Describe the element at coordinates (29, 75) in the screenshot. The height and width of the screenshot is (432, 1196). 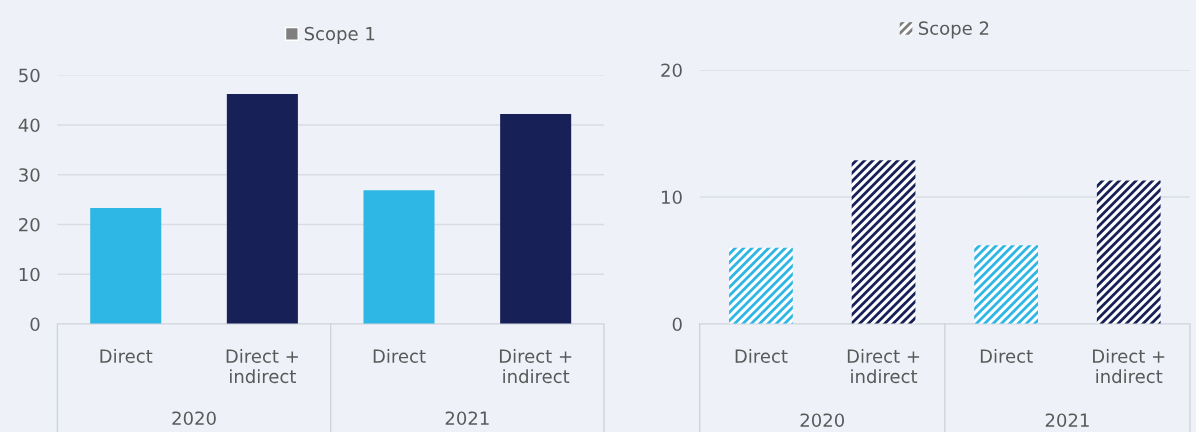
I see `y-tick-label: 50` at that location.